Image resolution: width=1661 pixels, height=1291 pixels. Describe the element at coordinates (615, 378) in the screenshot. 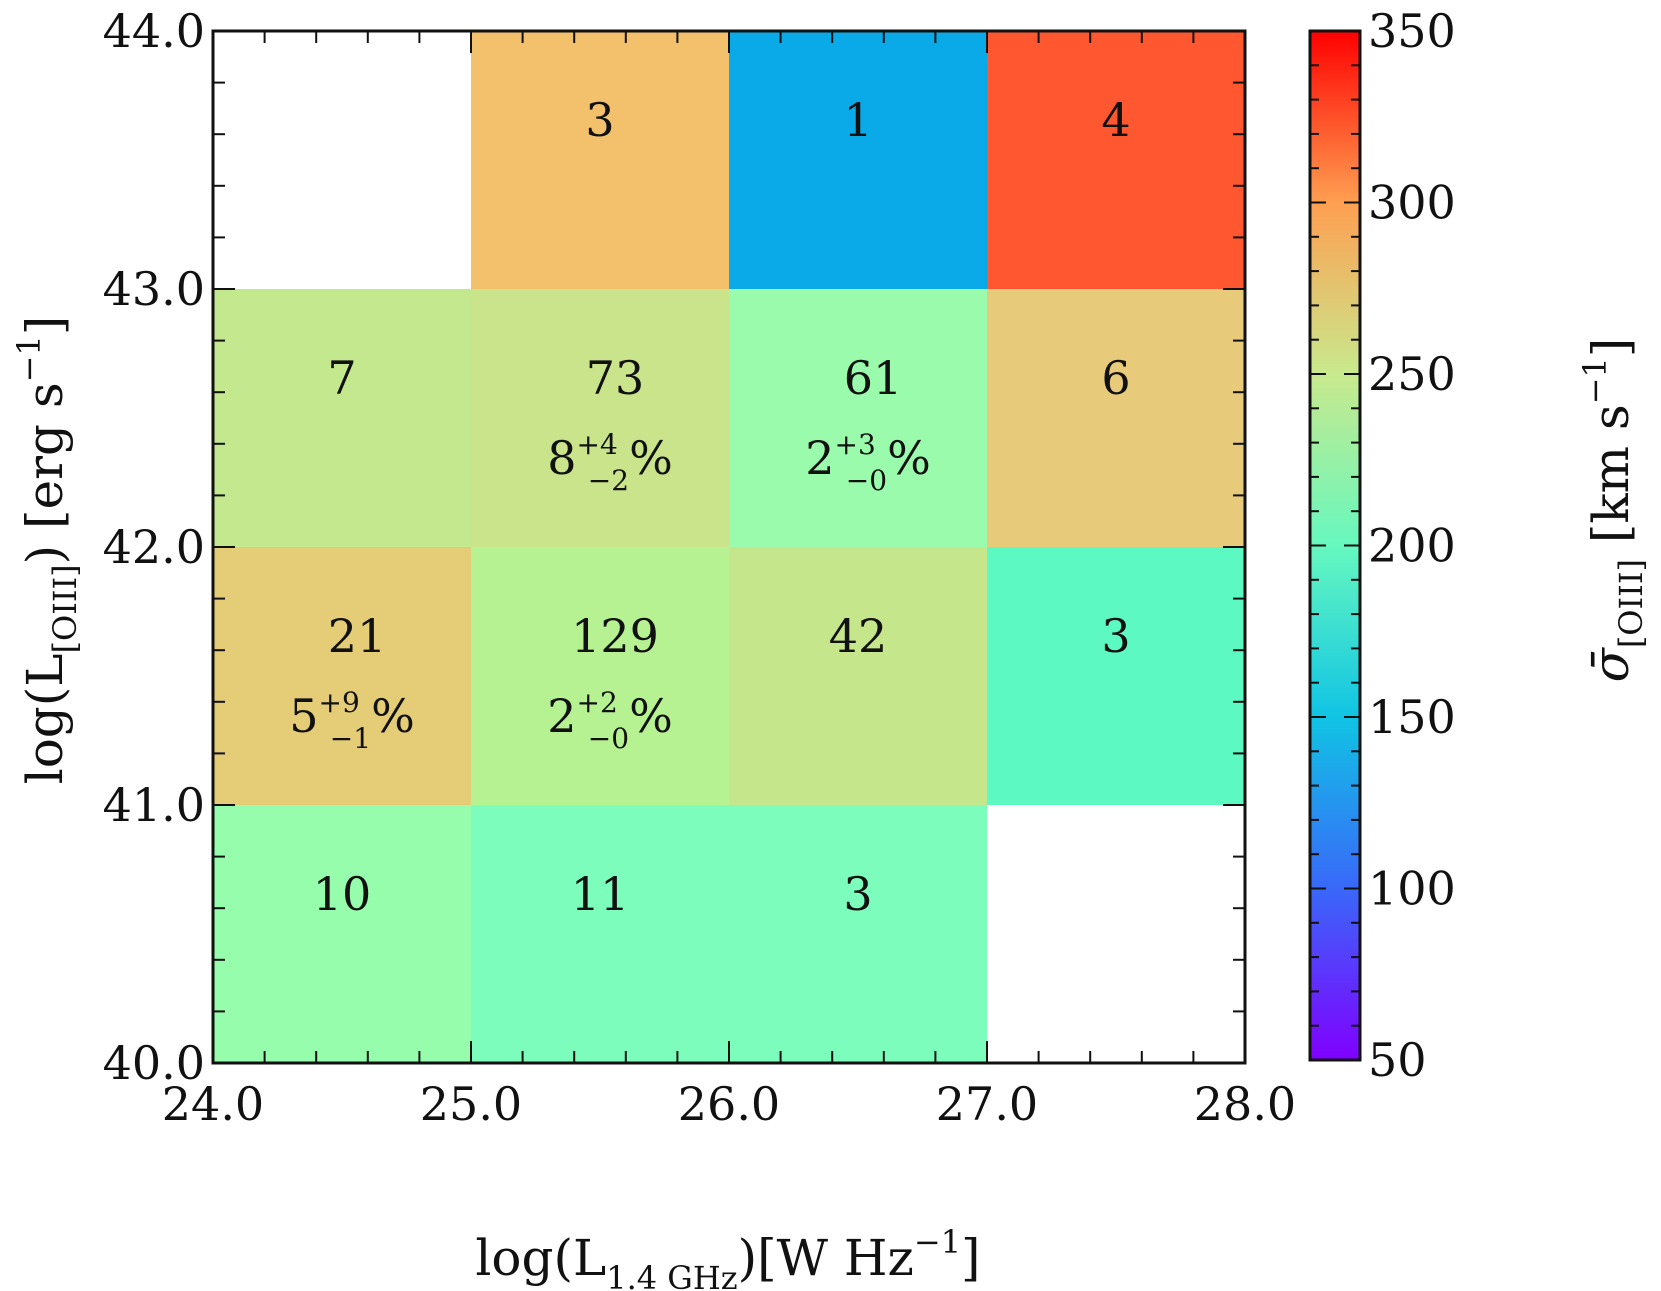

I see `cell-count-label: 73` at that location.